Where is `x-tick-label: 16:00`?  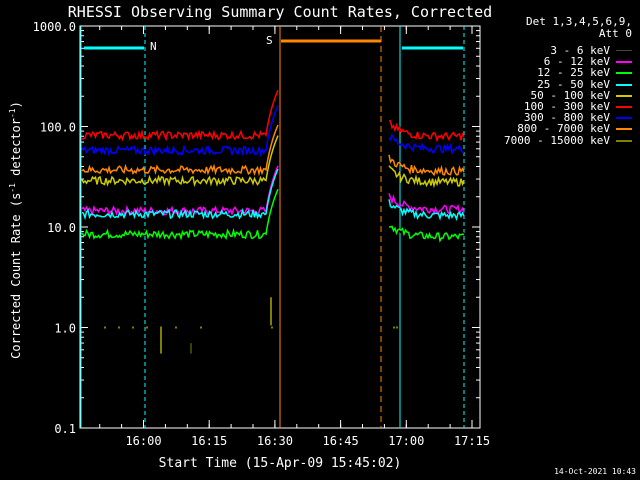
x-tick-label: 16:00 is located at coordinates (143, 441).